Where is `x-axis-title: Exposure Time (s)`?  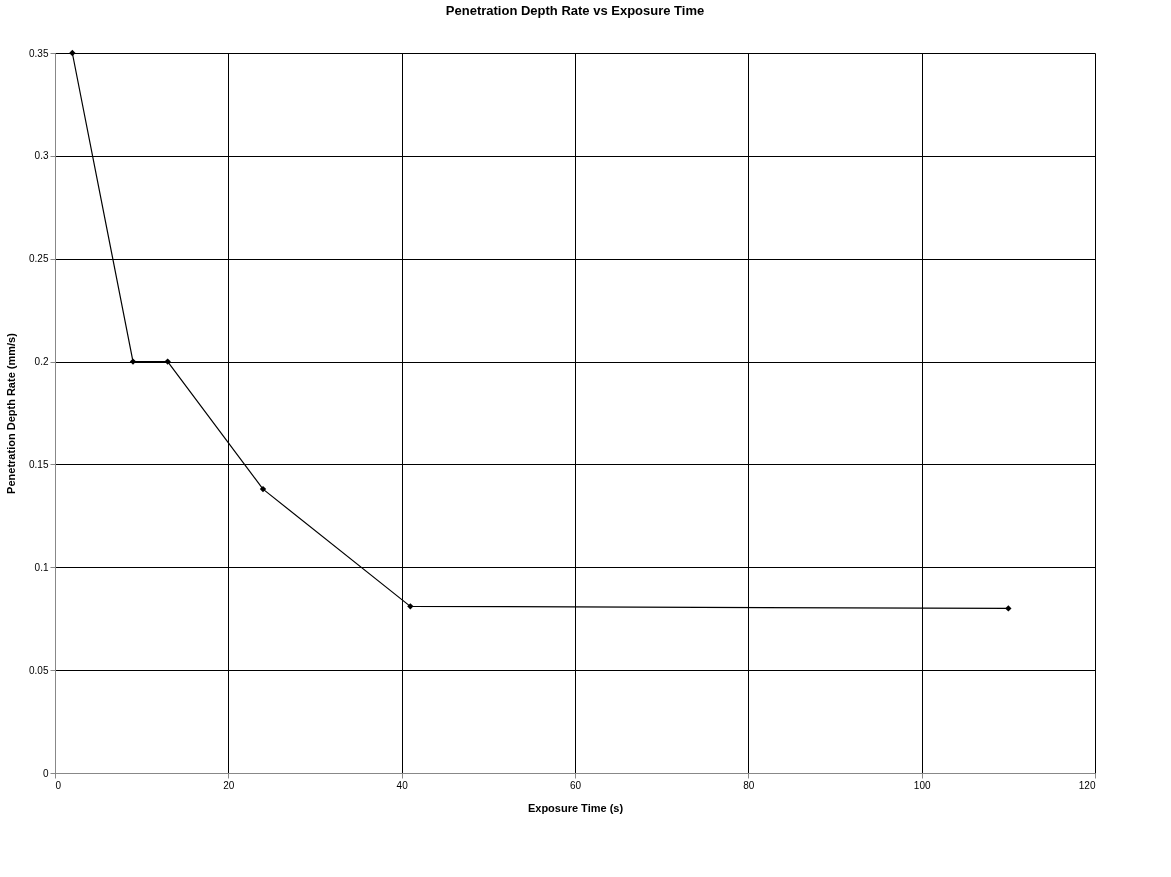
x-axis-title: Exposure Time (s) is located at coordinates (575, 807).